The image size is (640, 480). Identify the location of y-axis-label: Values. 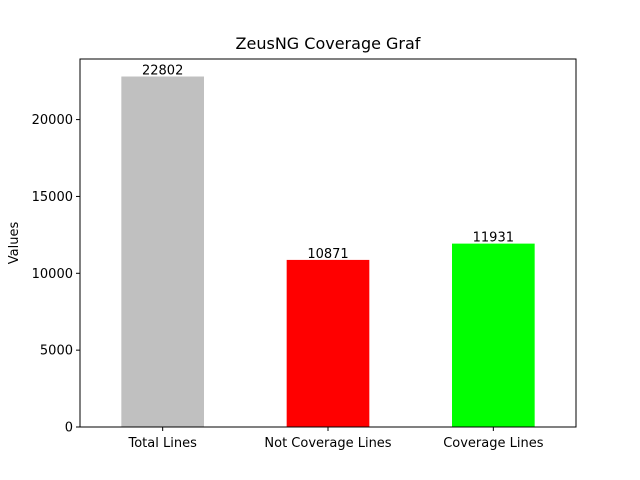
(14, 243).